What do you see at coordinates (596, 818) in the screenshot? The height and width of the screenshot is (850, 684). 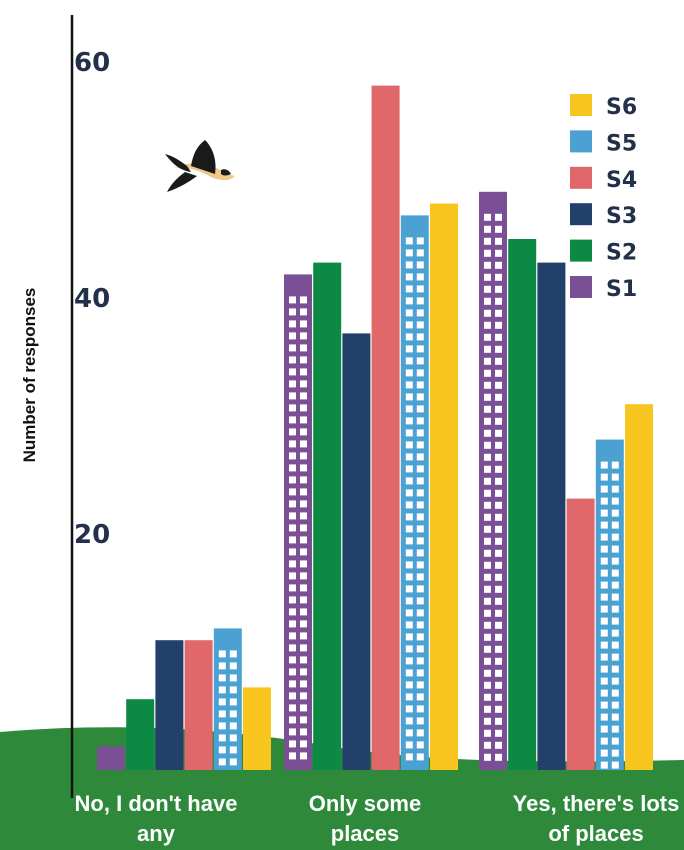 I see `category-label: Yes, there's lots of places` at bounding box center [596, 818].